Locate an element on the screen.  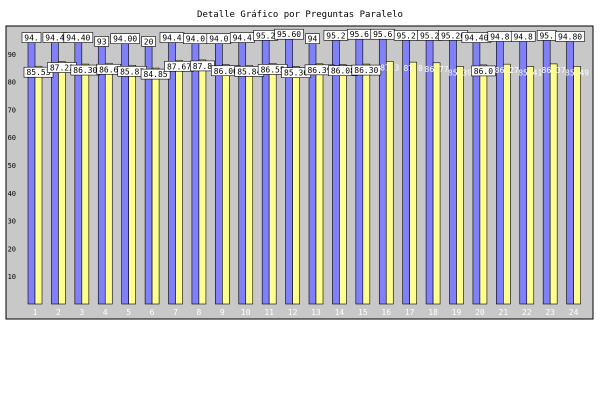
data-label: 86.0 is located at coordinates (483, 71).